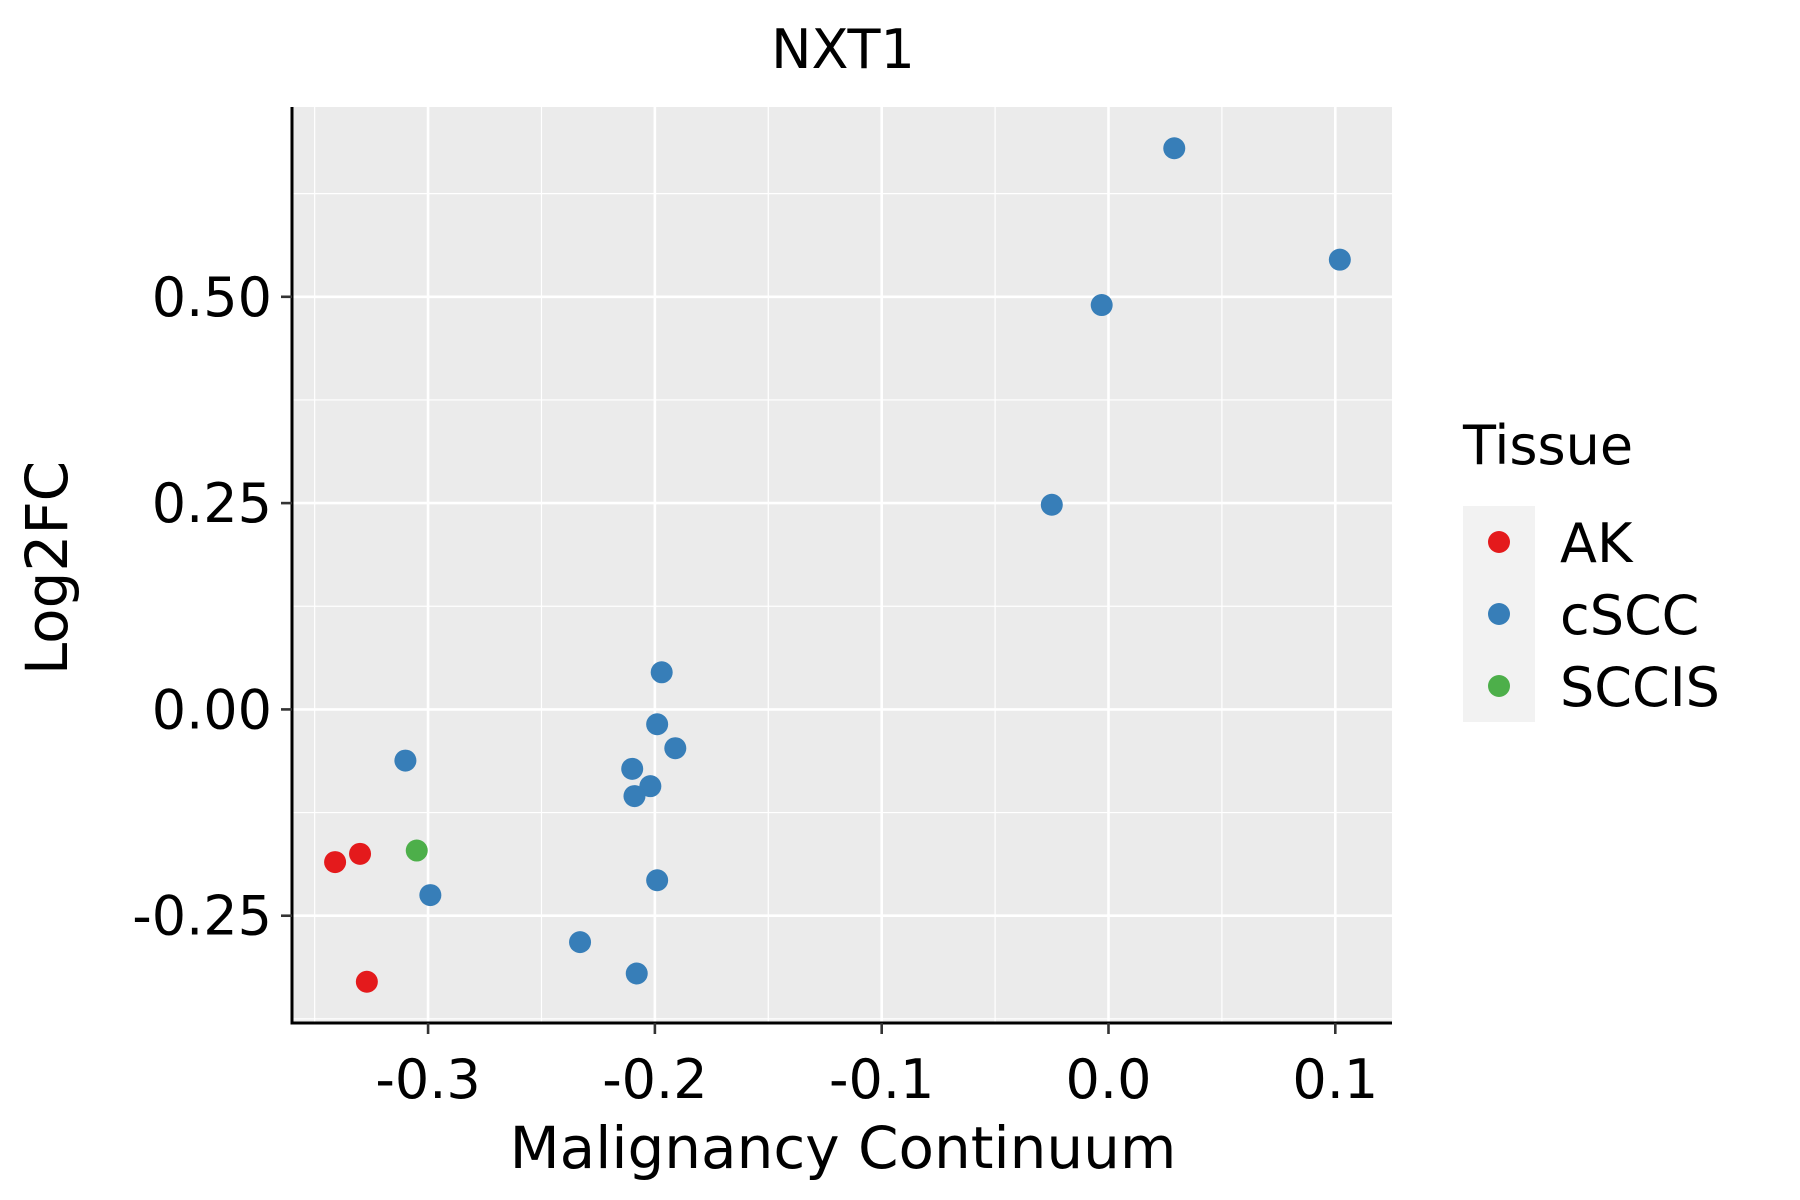 This screenshot has height=1200, width=1800. Describe the element at coordinates (1597, 543) in the screenshot. I see `legend-label-ak: AK` at that location.